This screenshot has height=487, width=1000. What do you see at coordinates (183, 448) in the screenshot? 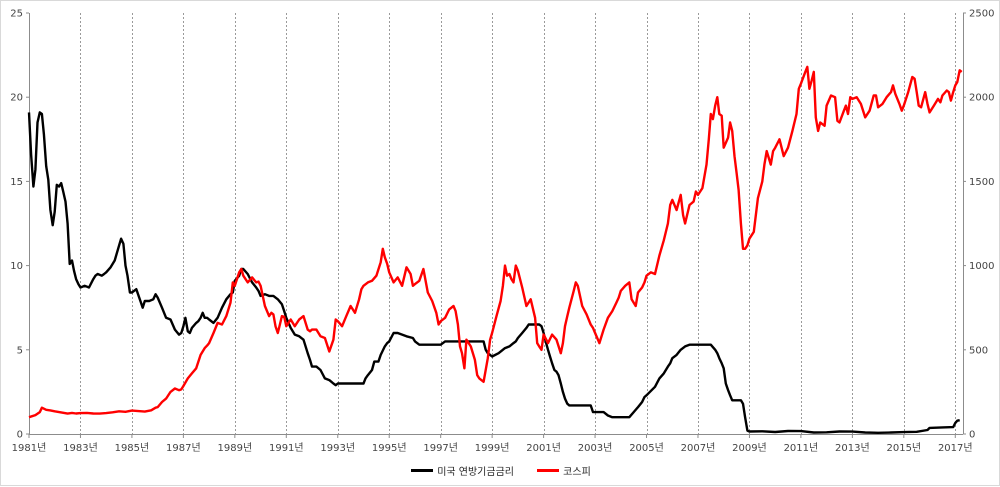
I see `x-tick-1987: 1987년` at bounding box center [183, 448].